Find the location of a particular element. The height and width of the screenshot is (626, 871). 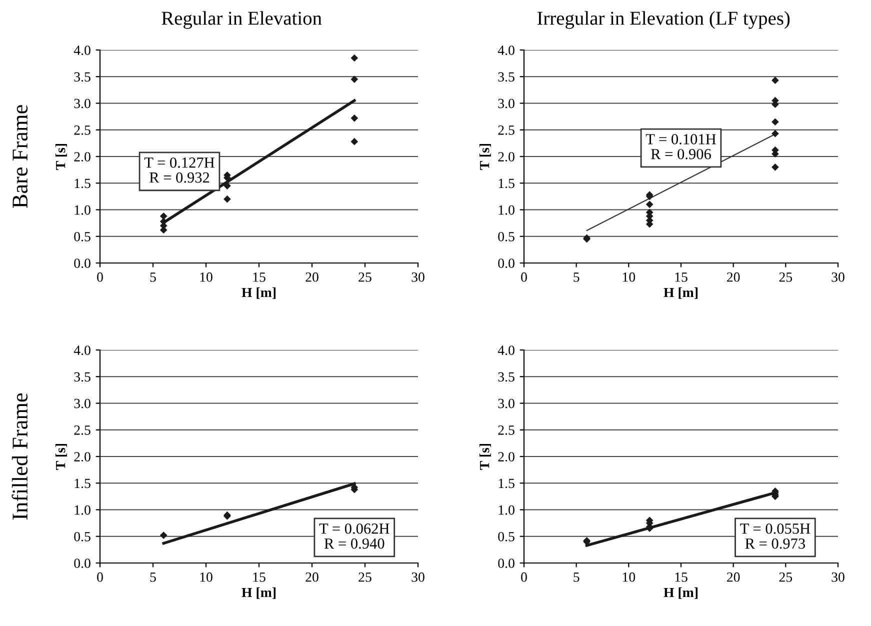

annotation: T = 0.101H R = 0.906 is located at coordinates (681, 147).